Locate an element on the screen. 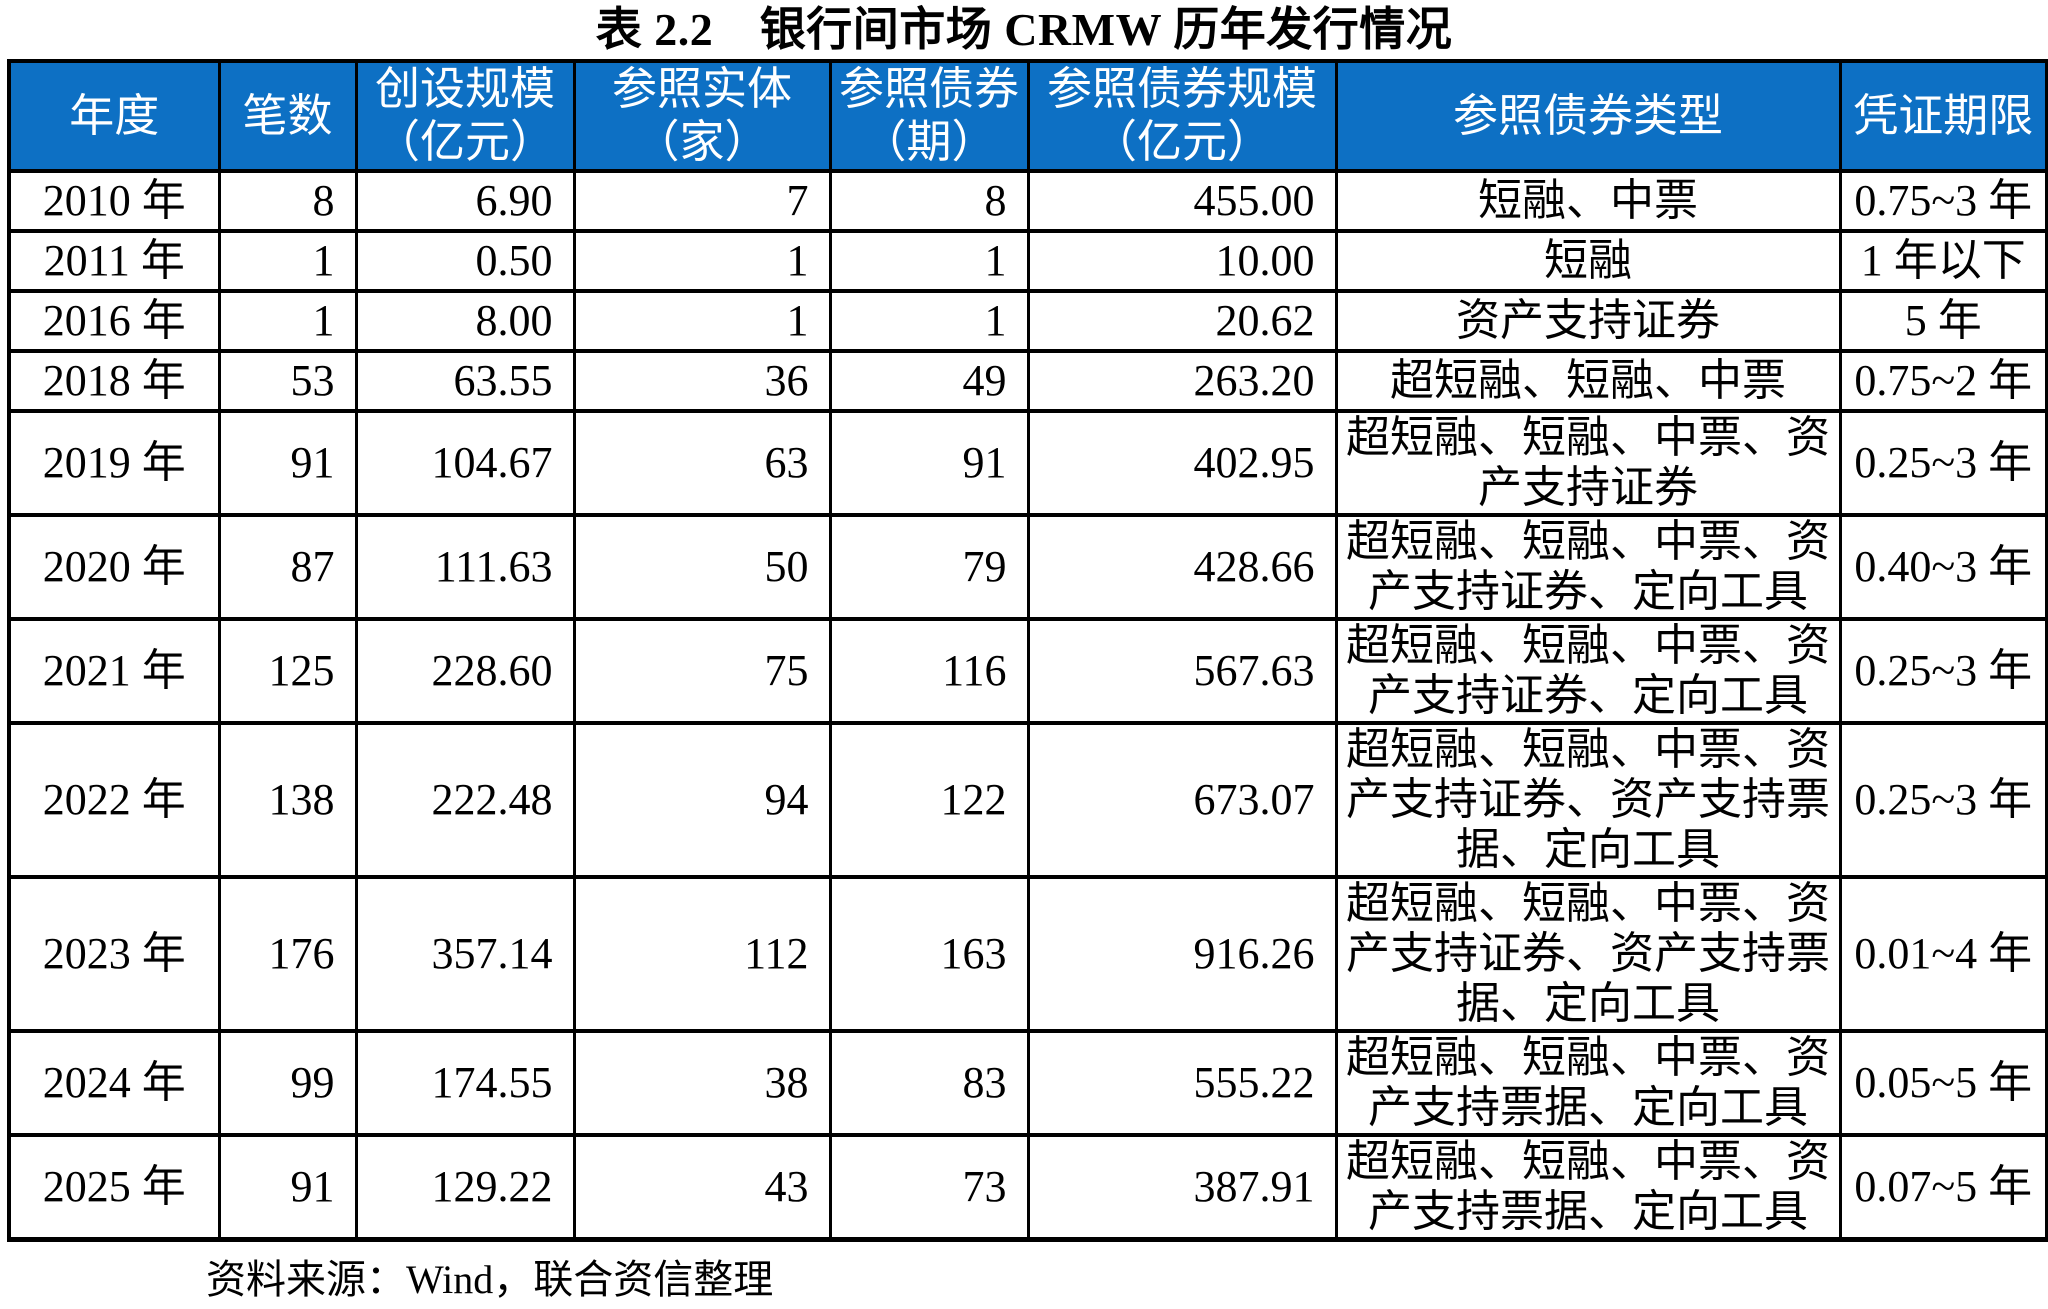 The height and width of the screenshot is (1309, 2048). cell-creation-scale: 111.63 is located at coordinates (465, 567).